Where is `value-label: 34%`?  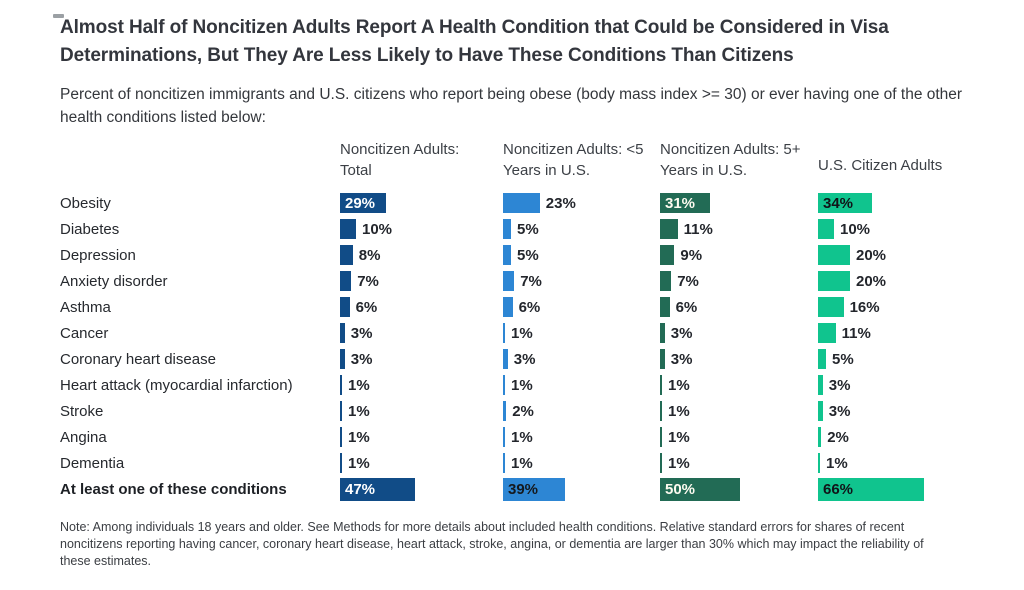
value-label: 34% is located at coordinates (838, 203).